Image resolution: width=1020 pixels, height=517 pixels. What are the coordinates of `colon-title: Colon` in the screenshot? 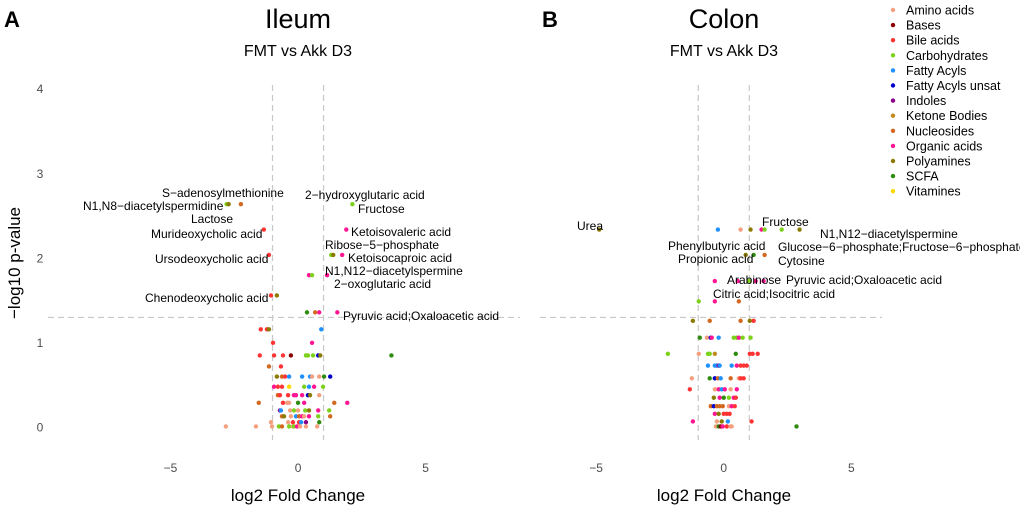 It's located at (724, 19).